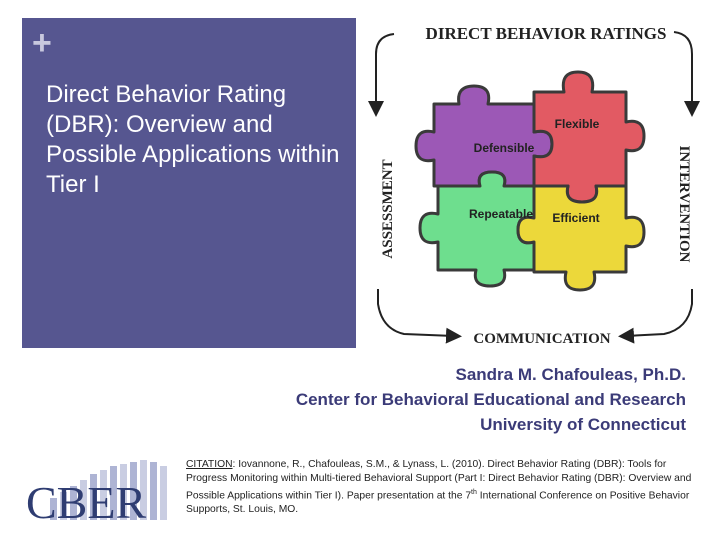 The width and height of the screenshot is (720, 540). I want to click on bottom-right-arrow, so click(655, 316).